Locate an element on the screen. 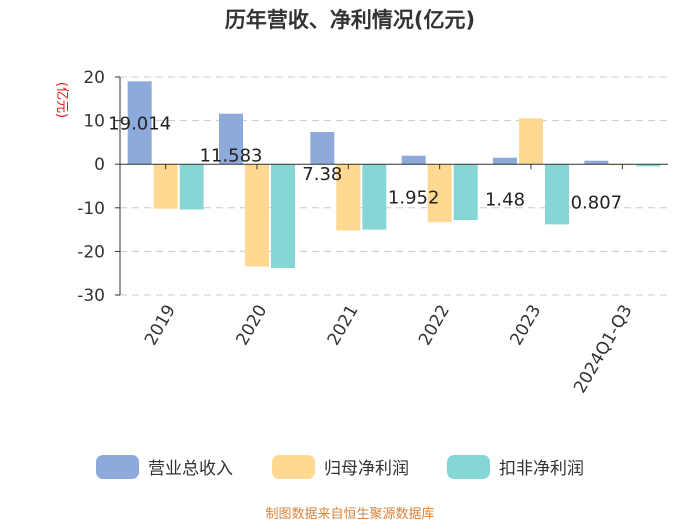  x-tick-label: 2020 is located at coordinates (251, 325).